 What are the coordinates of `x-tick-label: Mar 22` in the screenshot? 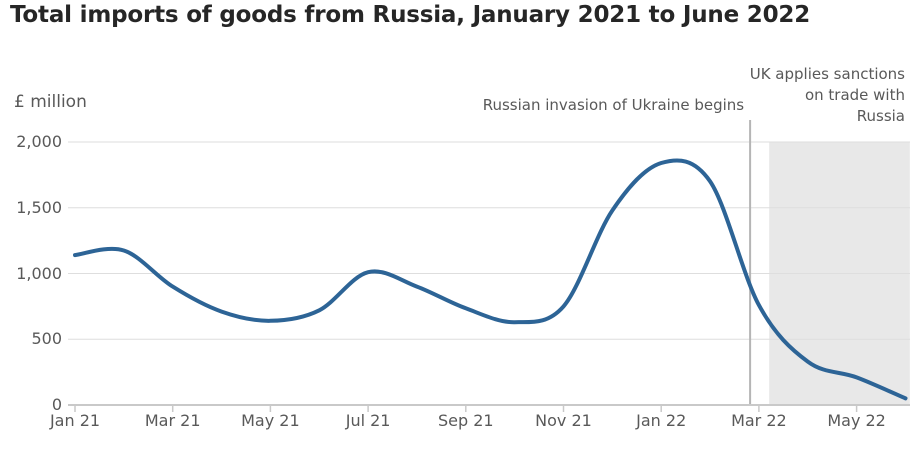 It's located at (759, 420).